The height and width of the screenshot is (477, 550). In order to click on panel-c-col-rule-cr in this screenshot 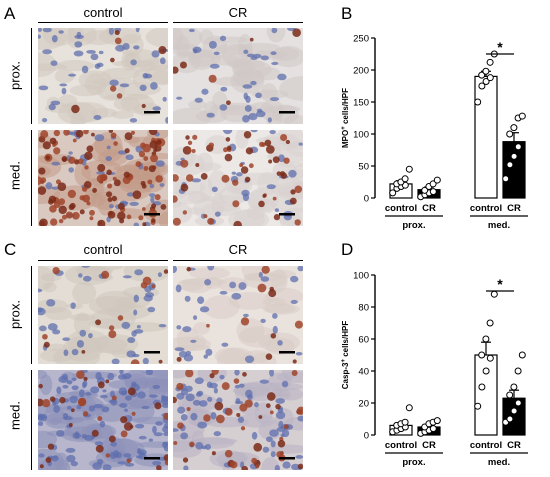, I will do `click(238, 260)`.